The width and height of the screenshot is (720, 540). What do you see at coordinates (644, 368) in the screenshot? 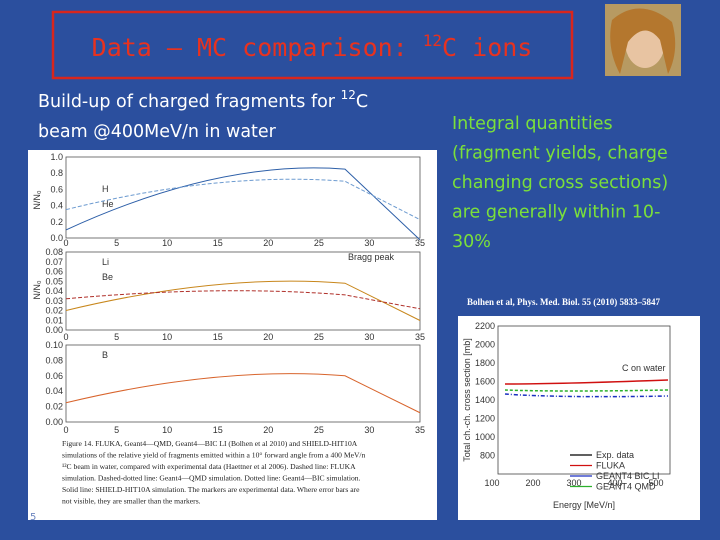
I see `chart-title: C on water` at bounding box center [644, 368].